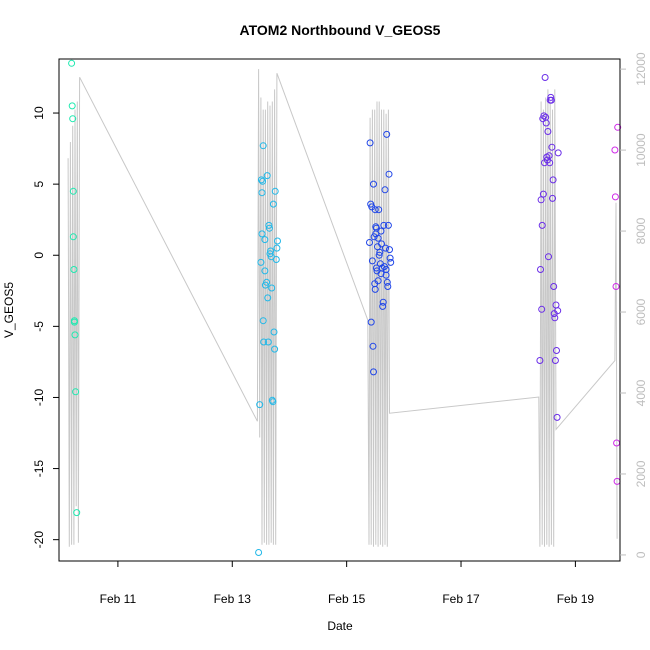  I want to click on y-tick-label: -20, so click(39, 540).